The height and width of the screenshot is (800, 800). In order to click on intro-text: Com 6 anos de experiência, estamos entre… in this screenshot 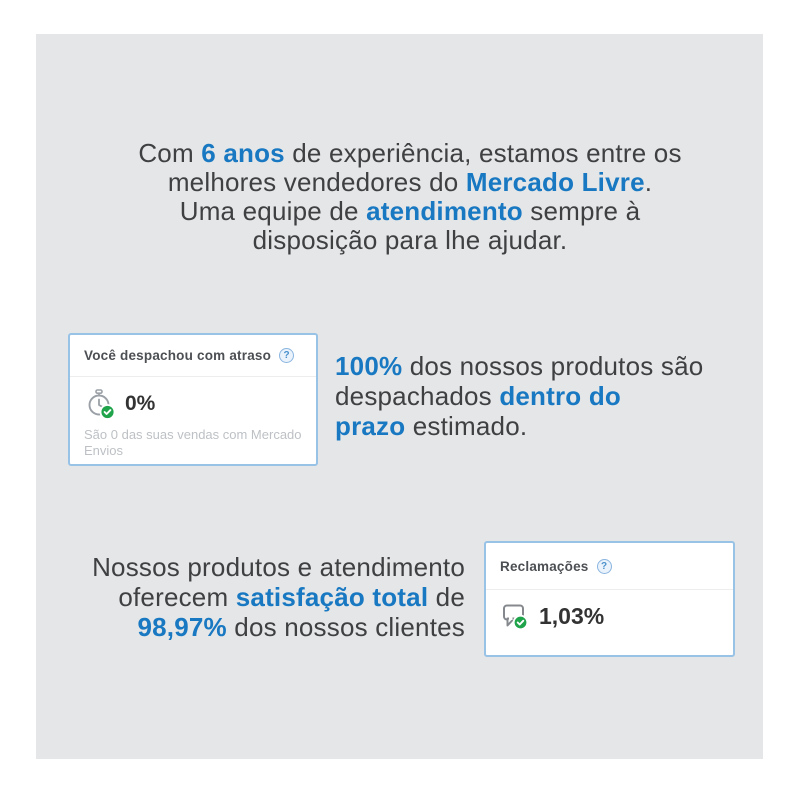, I will do `click(410, 197)`.